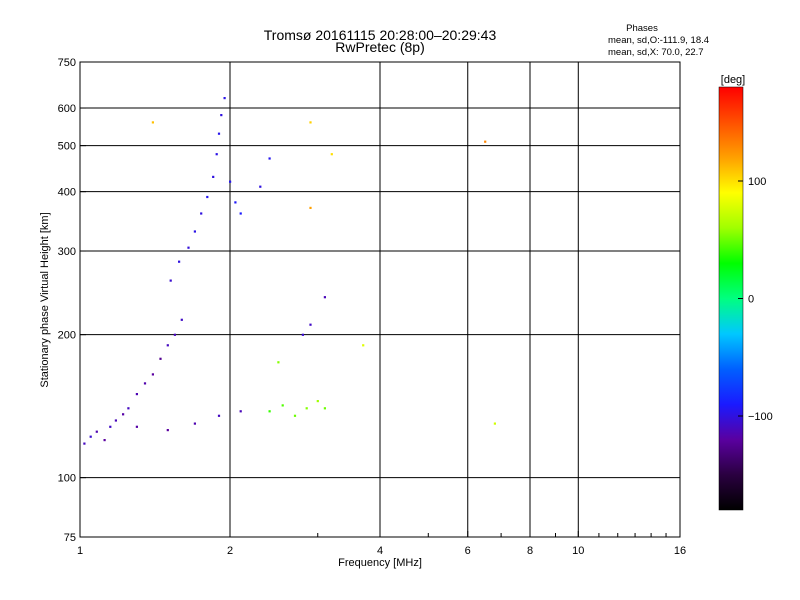  I want to click on chart-title: Tromsø 20161115 20:28:00–20:29:43, so click(380, 35).